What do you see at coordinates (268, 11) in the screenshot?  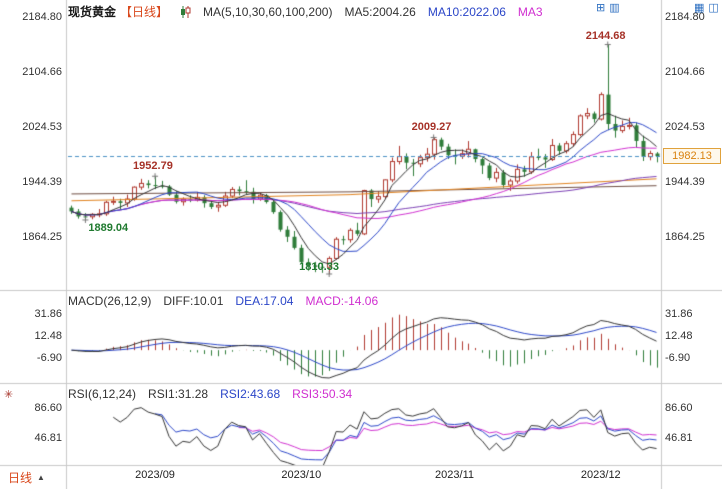 I see `ma-settings-label: MA(5,10,30,60,100,200)` at bounding box center [268, 11].